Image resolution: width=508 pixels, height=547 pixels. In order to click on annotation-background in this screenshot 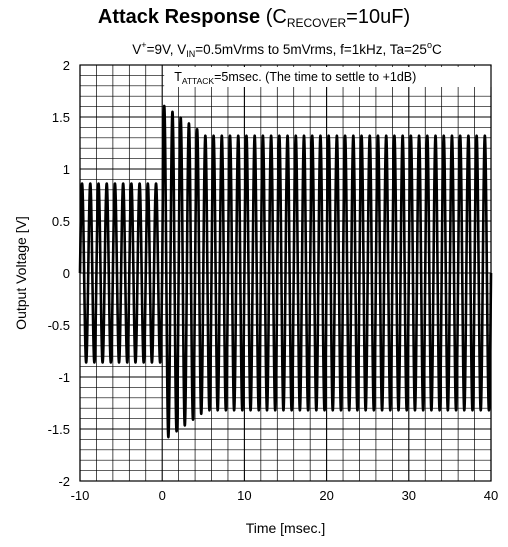, I will do `click(334, 77)`.